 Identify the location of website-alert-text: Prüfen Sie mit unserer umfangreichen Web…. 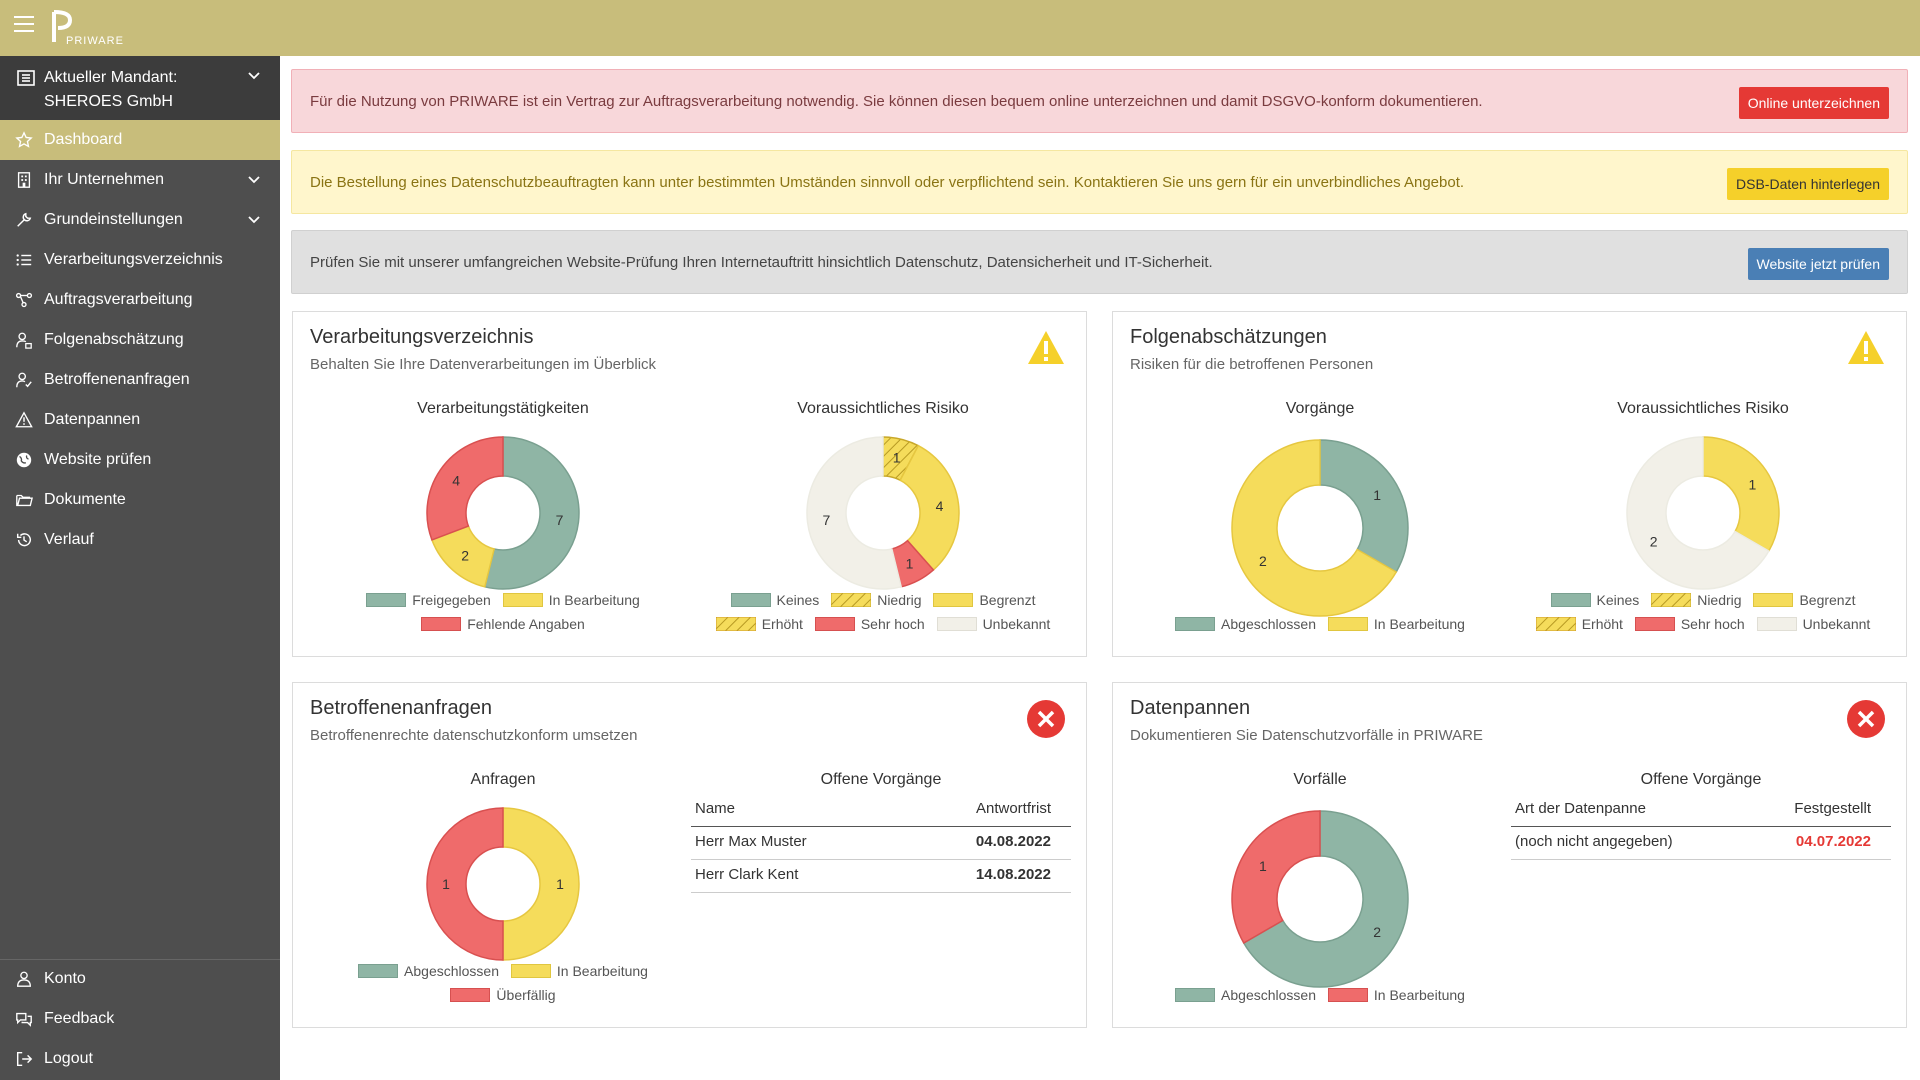
(761, 262).